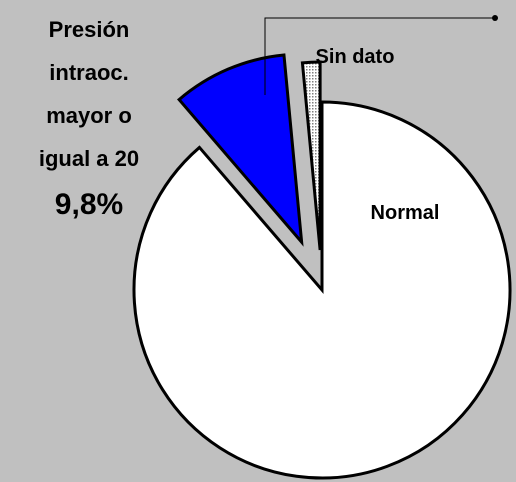 Image resolution: width=516 pixels, height=482 pixels. I want to click on value-label: 9,8%, so click(89, 204).